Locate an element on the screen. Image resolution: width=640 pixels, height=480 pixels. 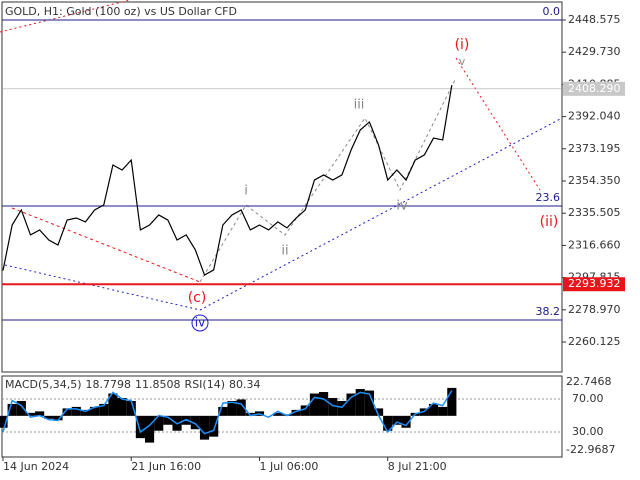
indicator-title: MACD(5,34,5) 18.7798 11.8508 RSI(14) 80.34 is located at coordinates (133, 384).